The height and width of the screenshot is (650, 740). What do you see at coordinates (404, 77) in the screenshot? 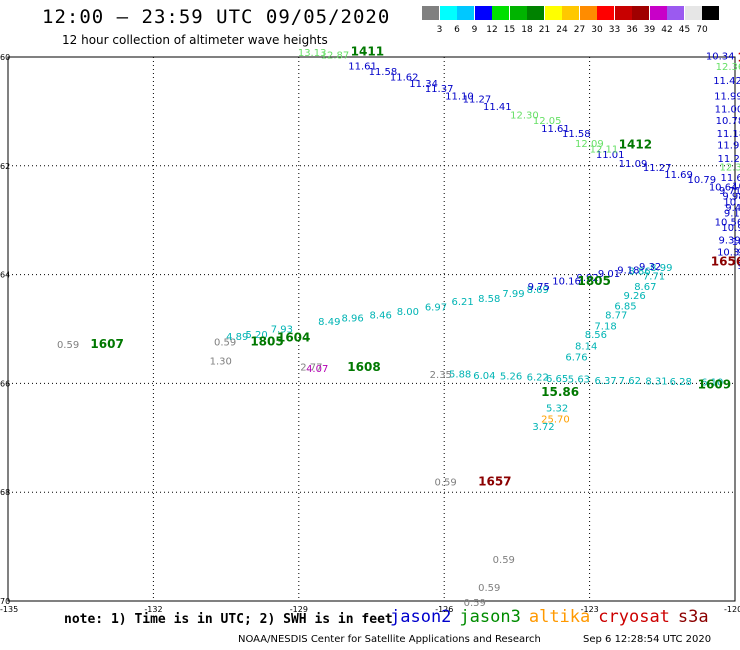
I see `wave-height-label: 11.62` at bounding box center [404, 77].